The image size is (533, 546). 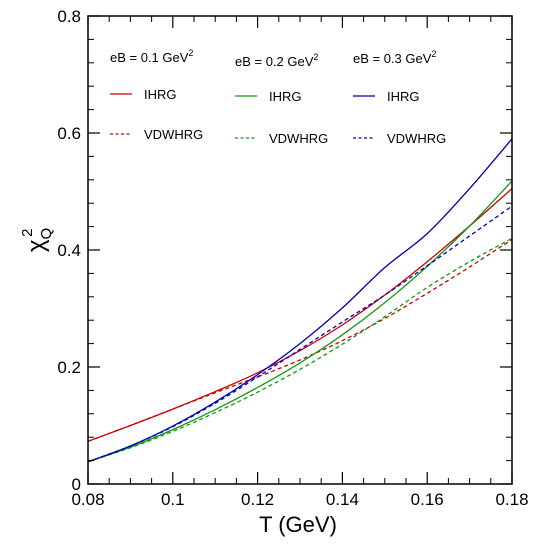 I want to click on svg-text: χQ2, so click(x=37, y=240).